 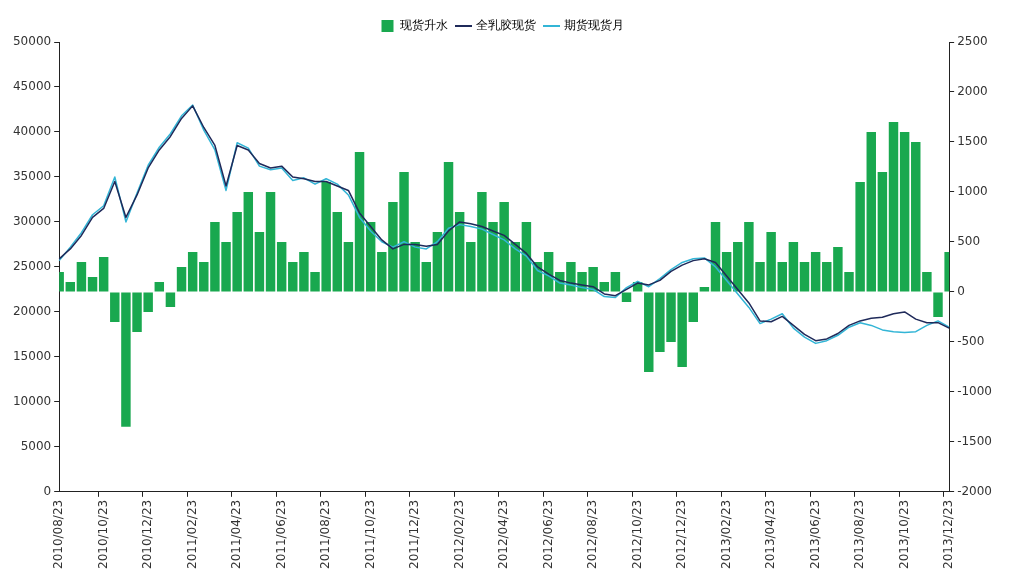 I want to click on y2-tick-label: -1500, so click(x=975, y=440).